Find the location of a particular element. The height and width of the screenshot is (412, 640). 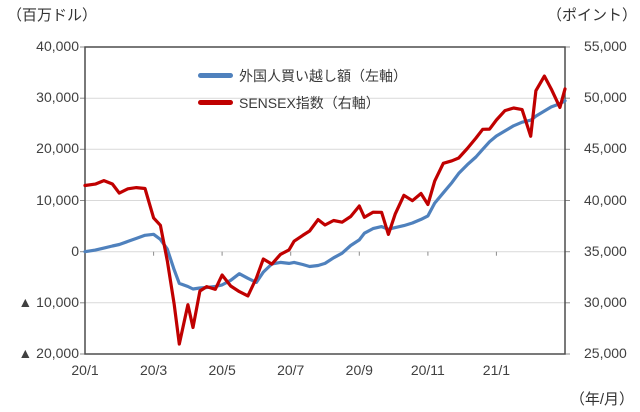

x-axis-unit-label: （年/月） is located at coordinates (601, 399).